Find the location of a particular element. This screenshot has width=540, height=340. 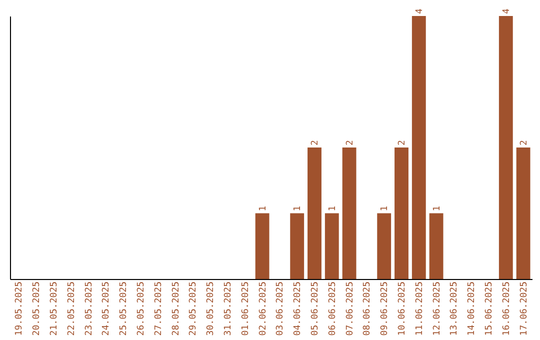

x-tick-label: 08.06.2025 is located at coordinates (367, 309).